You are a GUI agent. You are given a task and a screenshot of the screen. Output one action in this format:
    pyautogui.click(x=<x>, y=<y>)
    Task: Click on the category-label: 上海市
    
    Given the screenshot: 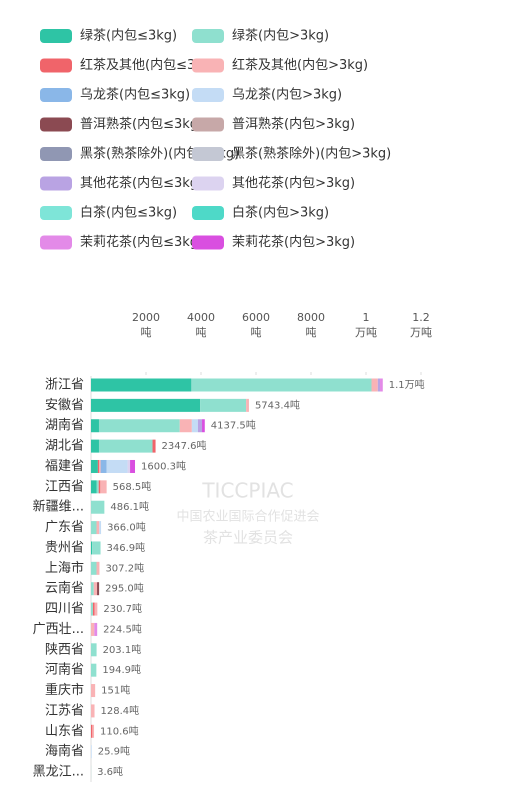 What is the action you would take?
    pyautogui.click(x=64, y=568)
    